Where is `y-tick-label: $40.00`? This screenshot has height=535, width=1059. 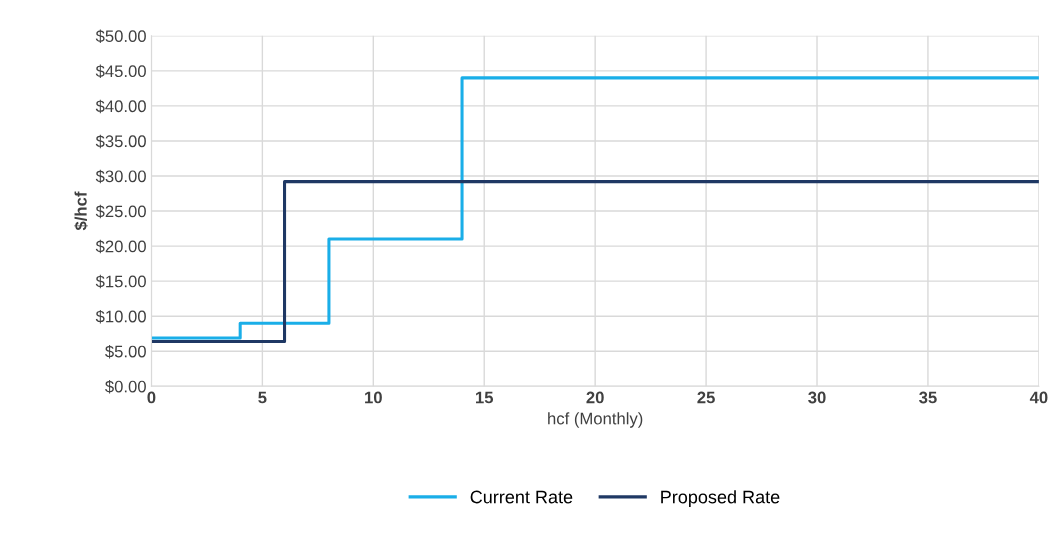 y-tick-label: $40.00 is located at coordinates (120, 106).